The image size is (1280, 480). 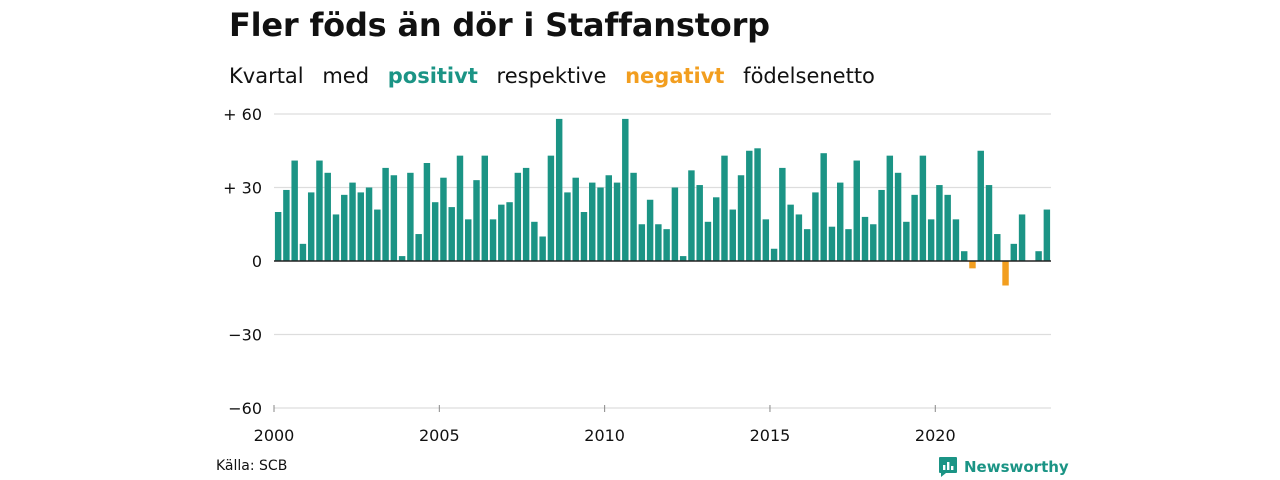 What do you see at coordinates (432, 76) in the screenshot?
I see `subtitle-positive-word: positivt` at bounding box center [432, 76].